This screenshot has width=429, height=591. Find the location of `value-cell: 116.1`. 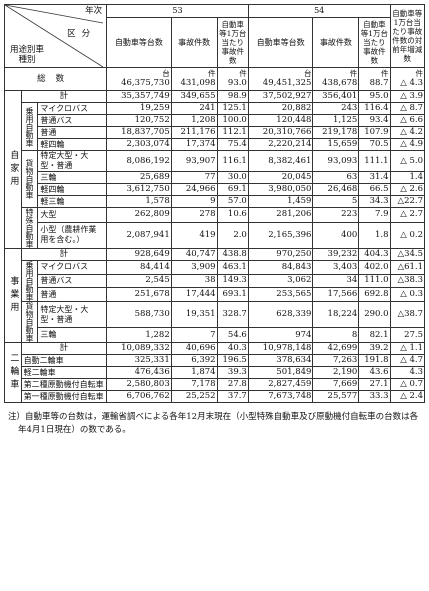

value-cell: 116.1 is located at coordinates (232, 161).